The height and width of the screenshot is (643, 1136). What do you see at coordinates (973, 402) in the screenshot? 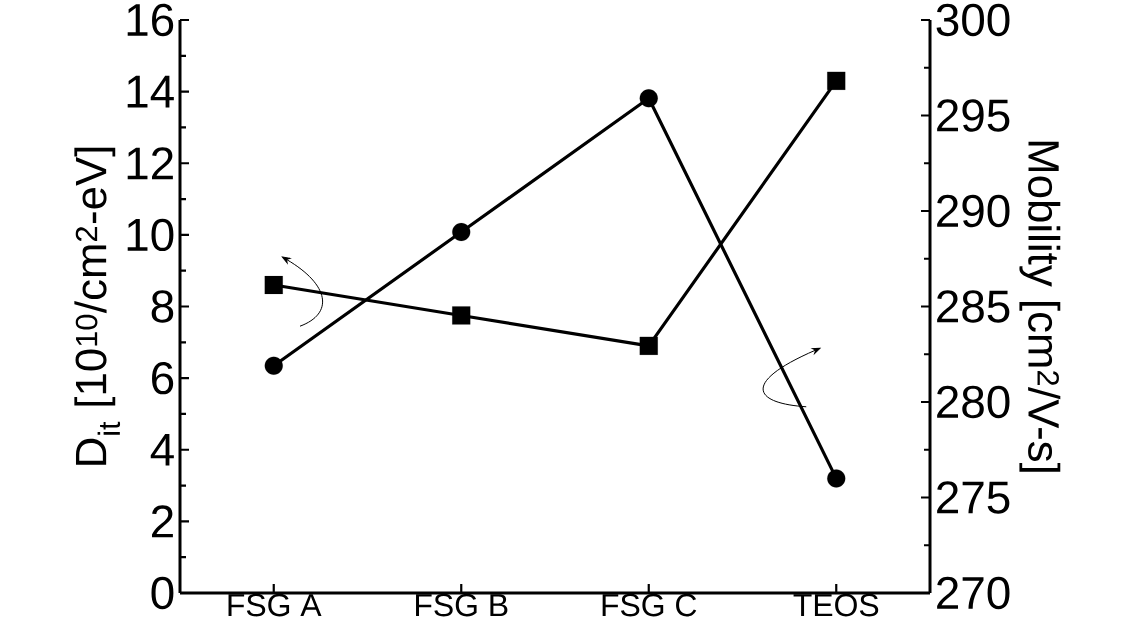
I see `y2-tick-label: 280` at bounding box center [973, 402].